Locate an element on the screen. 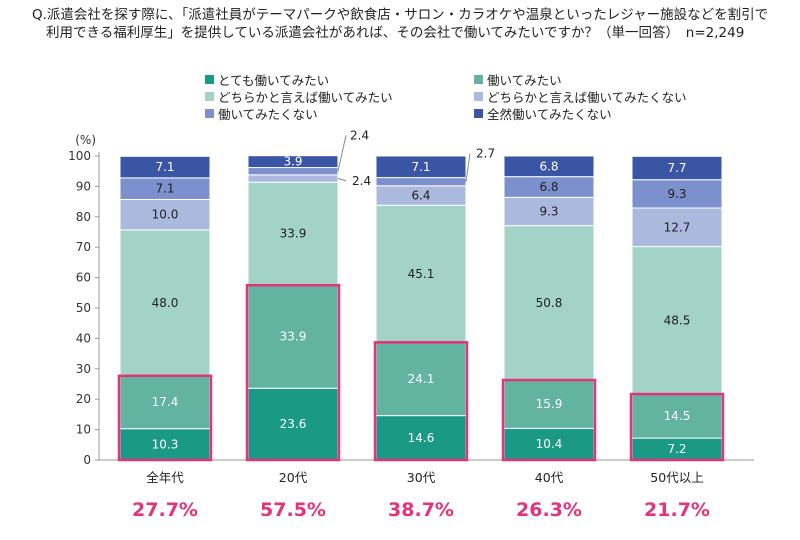 This screenshot has height=540, width=800. y-tick-label: 30 is located at coordinates (83, 369).